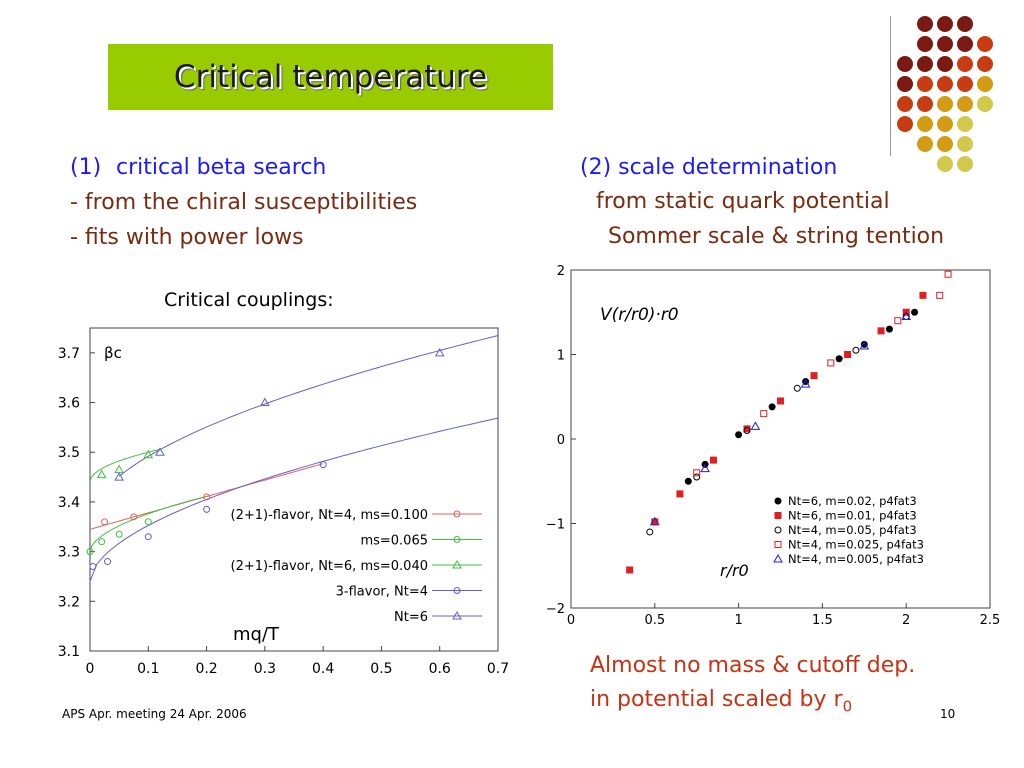  I want to click on legend-label: Nt=4, m=0.025, p4fat3, so click(856, 545).